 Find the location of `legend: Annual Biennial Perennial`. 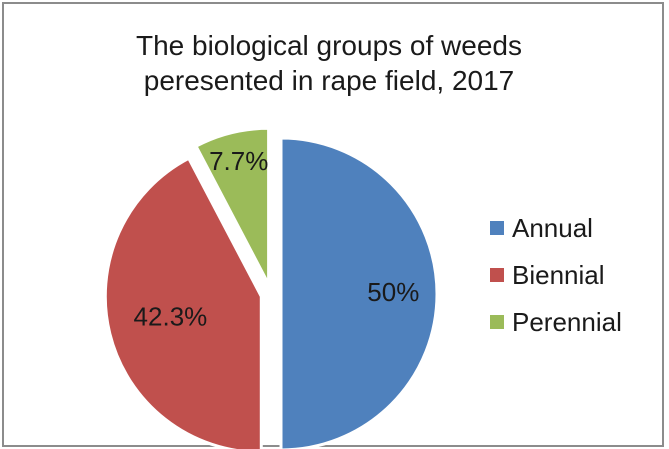

legend: Annual Biennial Perennial is located at coordinates (556, 282).